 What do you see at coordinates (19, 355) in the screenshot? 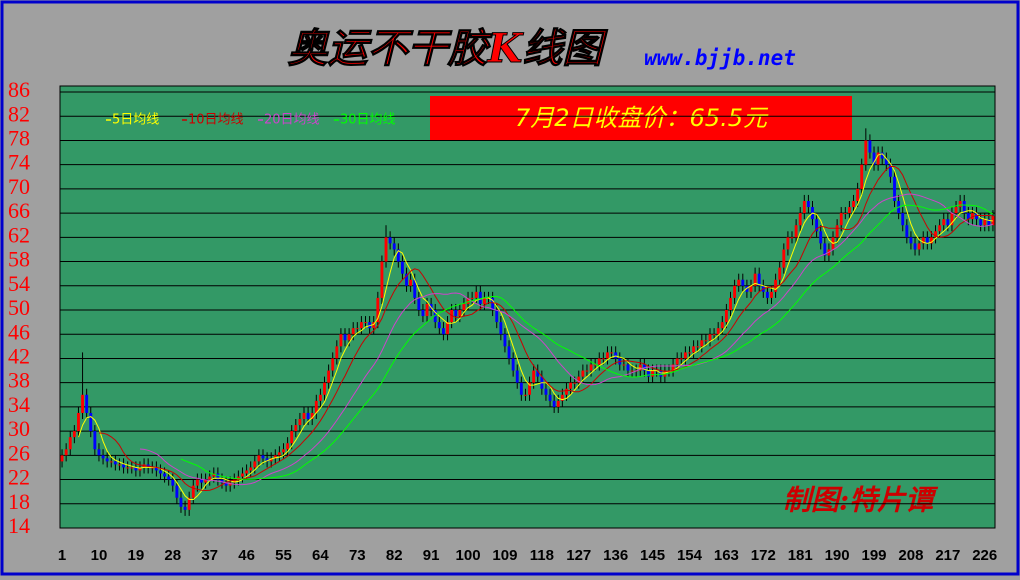
I see `y-tick-label: 42` at bounding box center [19, 355].